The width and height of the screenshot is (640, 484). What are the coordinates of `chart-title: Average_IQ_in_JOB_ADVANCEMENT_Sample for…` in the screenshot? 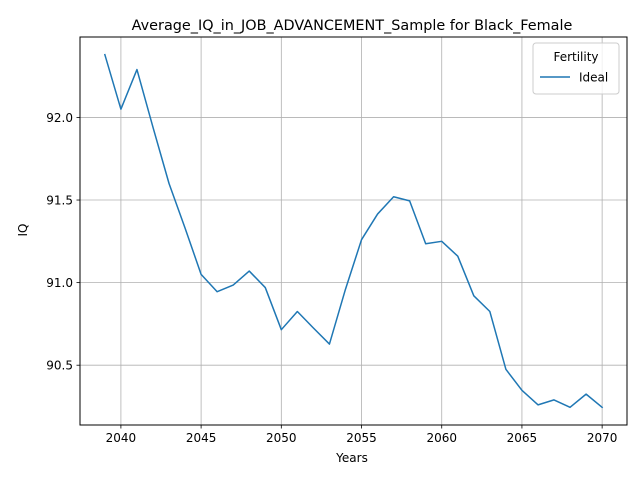 It's located at (352, 26).